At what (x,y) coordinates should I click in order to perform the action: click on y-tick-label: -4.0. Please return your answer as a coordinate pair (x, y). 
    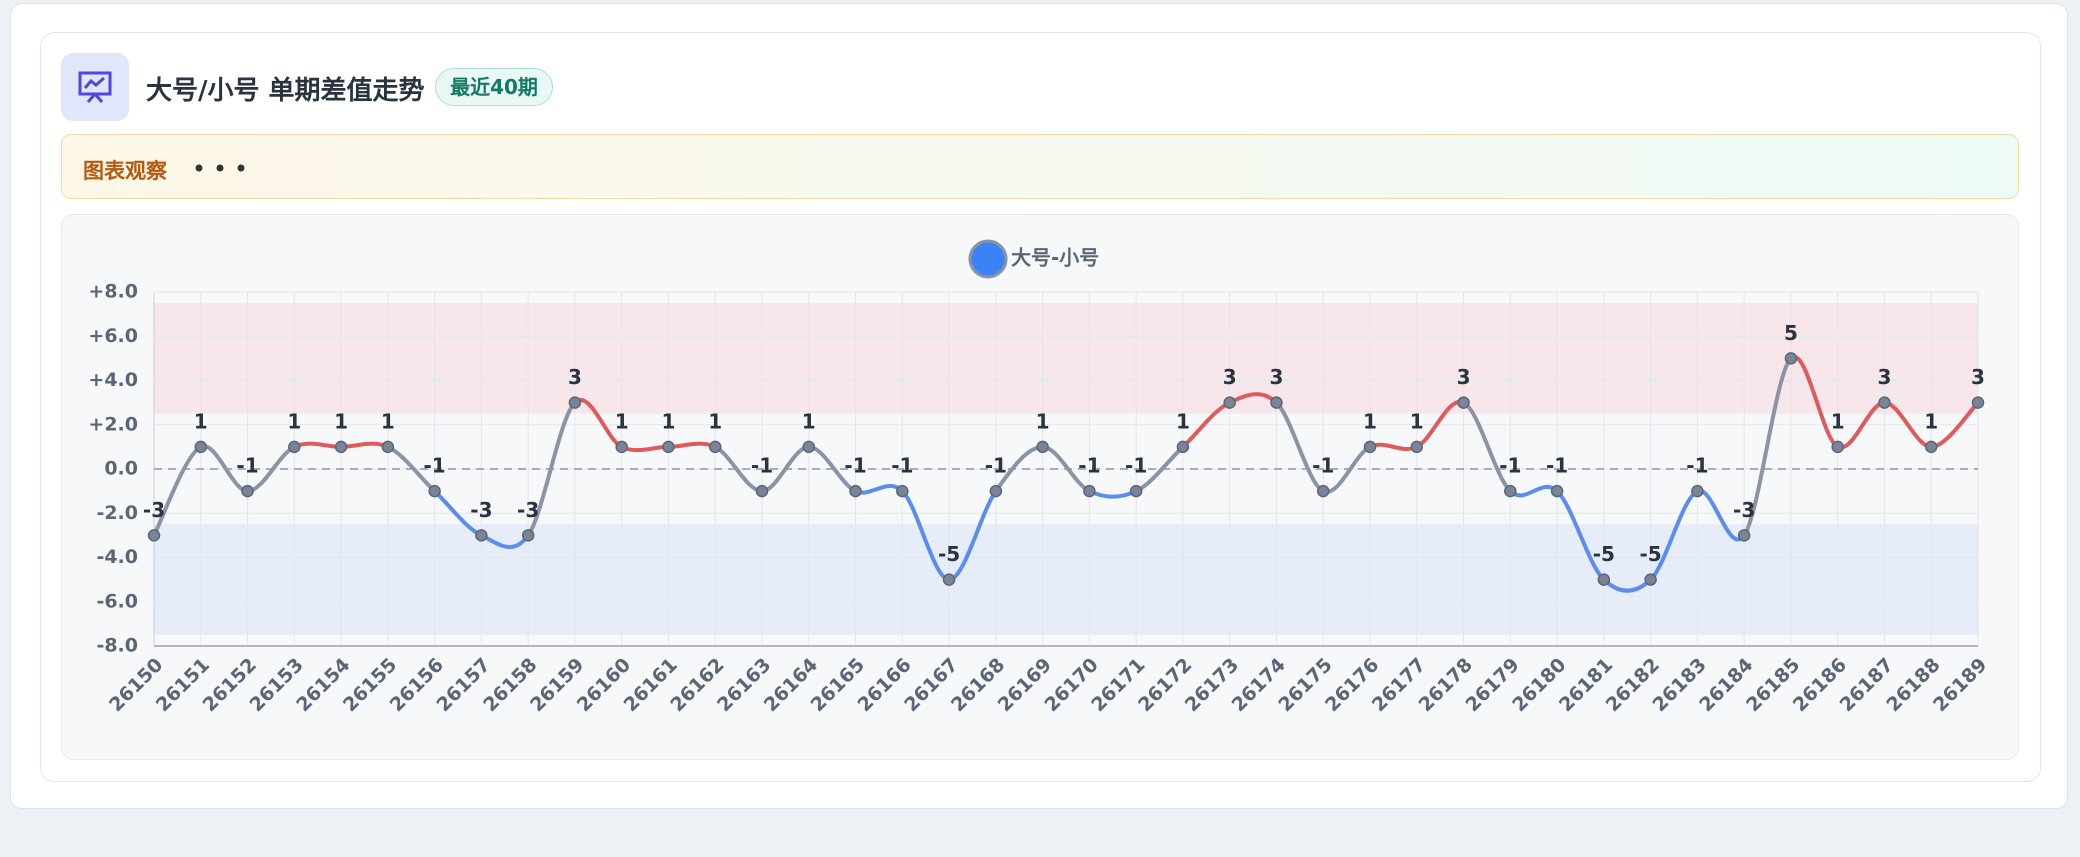
    Looking at the image, I should click on (117, 557).